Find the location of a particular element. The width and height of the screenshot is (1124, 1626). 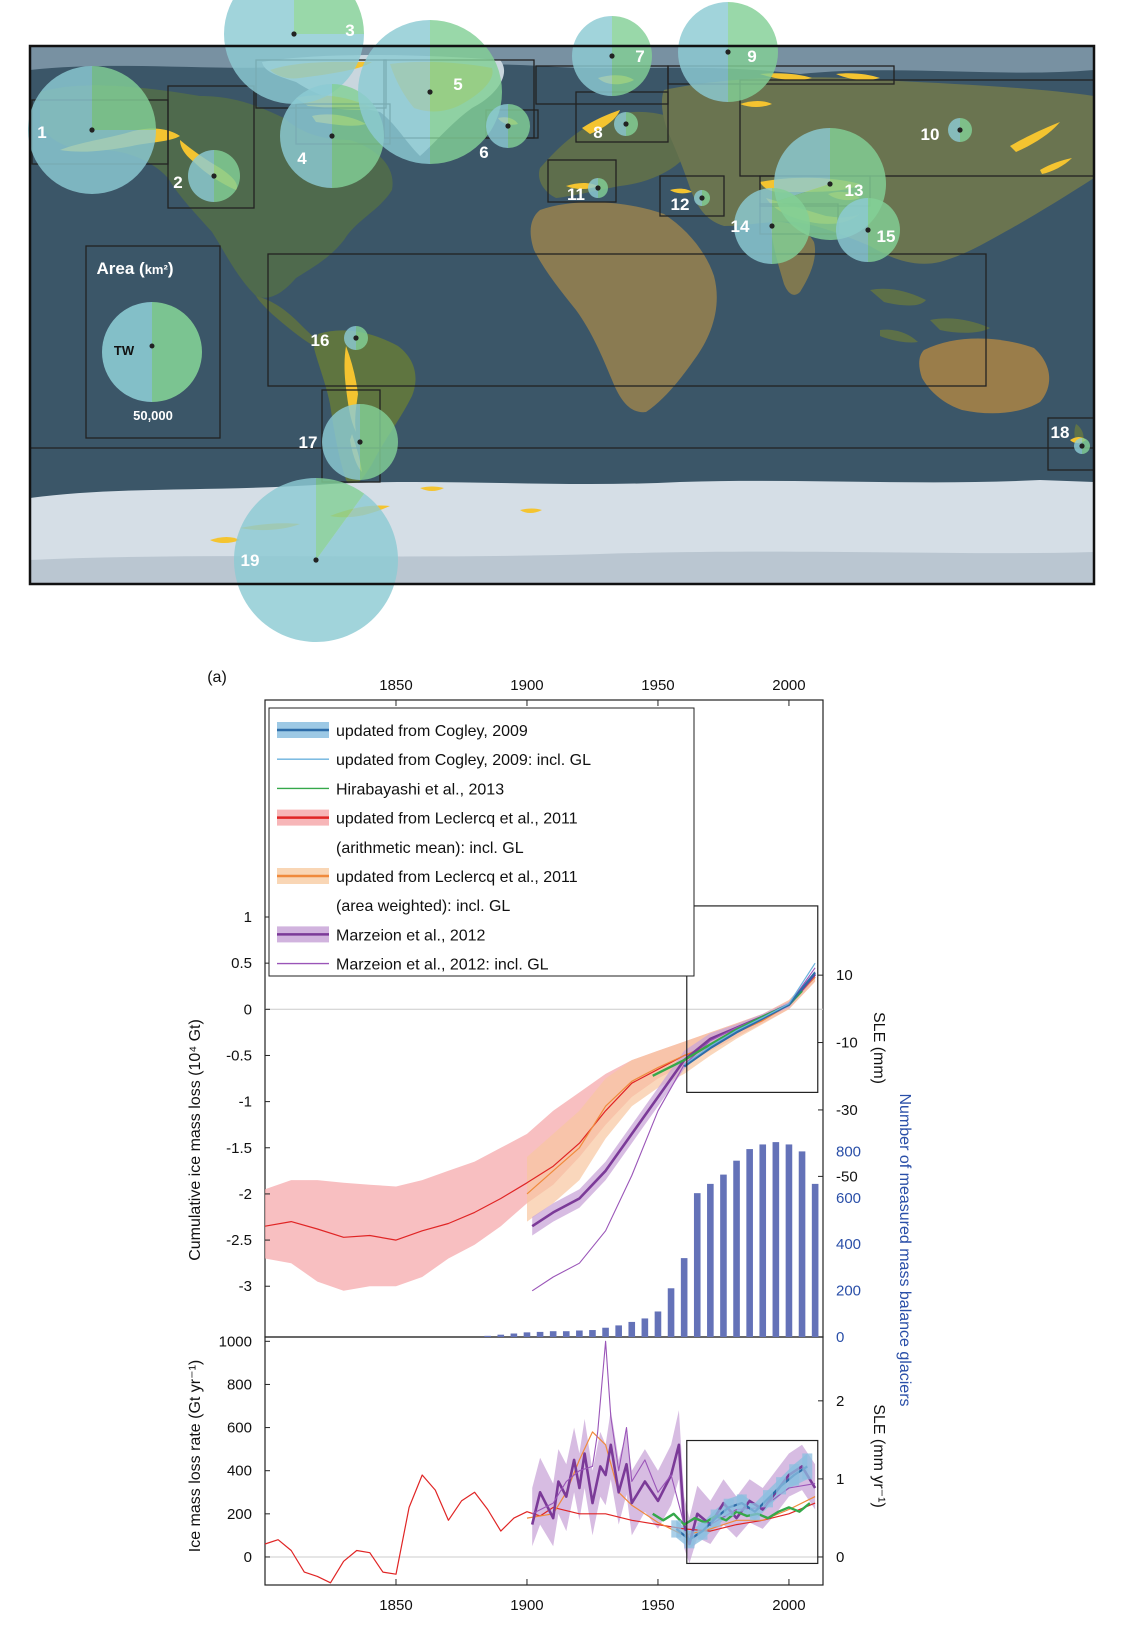

lower-y-tick-label: 400 is located at coordinates (239, 1471).